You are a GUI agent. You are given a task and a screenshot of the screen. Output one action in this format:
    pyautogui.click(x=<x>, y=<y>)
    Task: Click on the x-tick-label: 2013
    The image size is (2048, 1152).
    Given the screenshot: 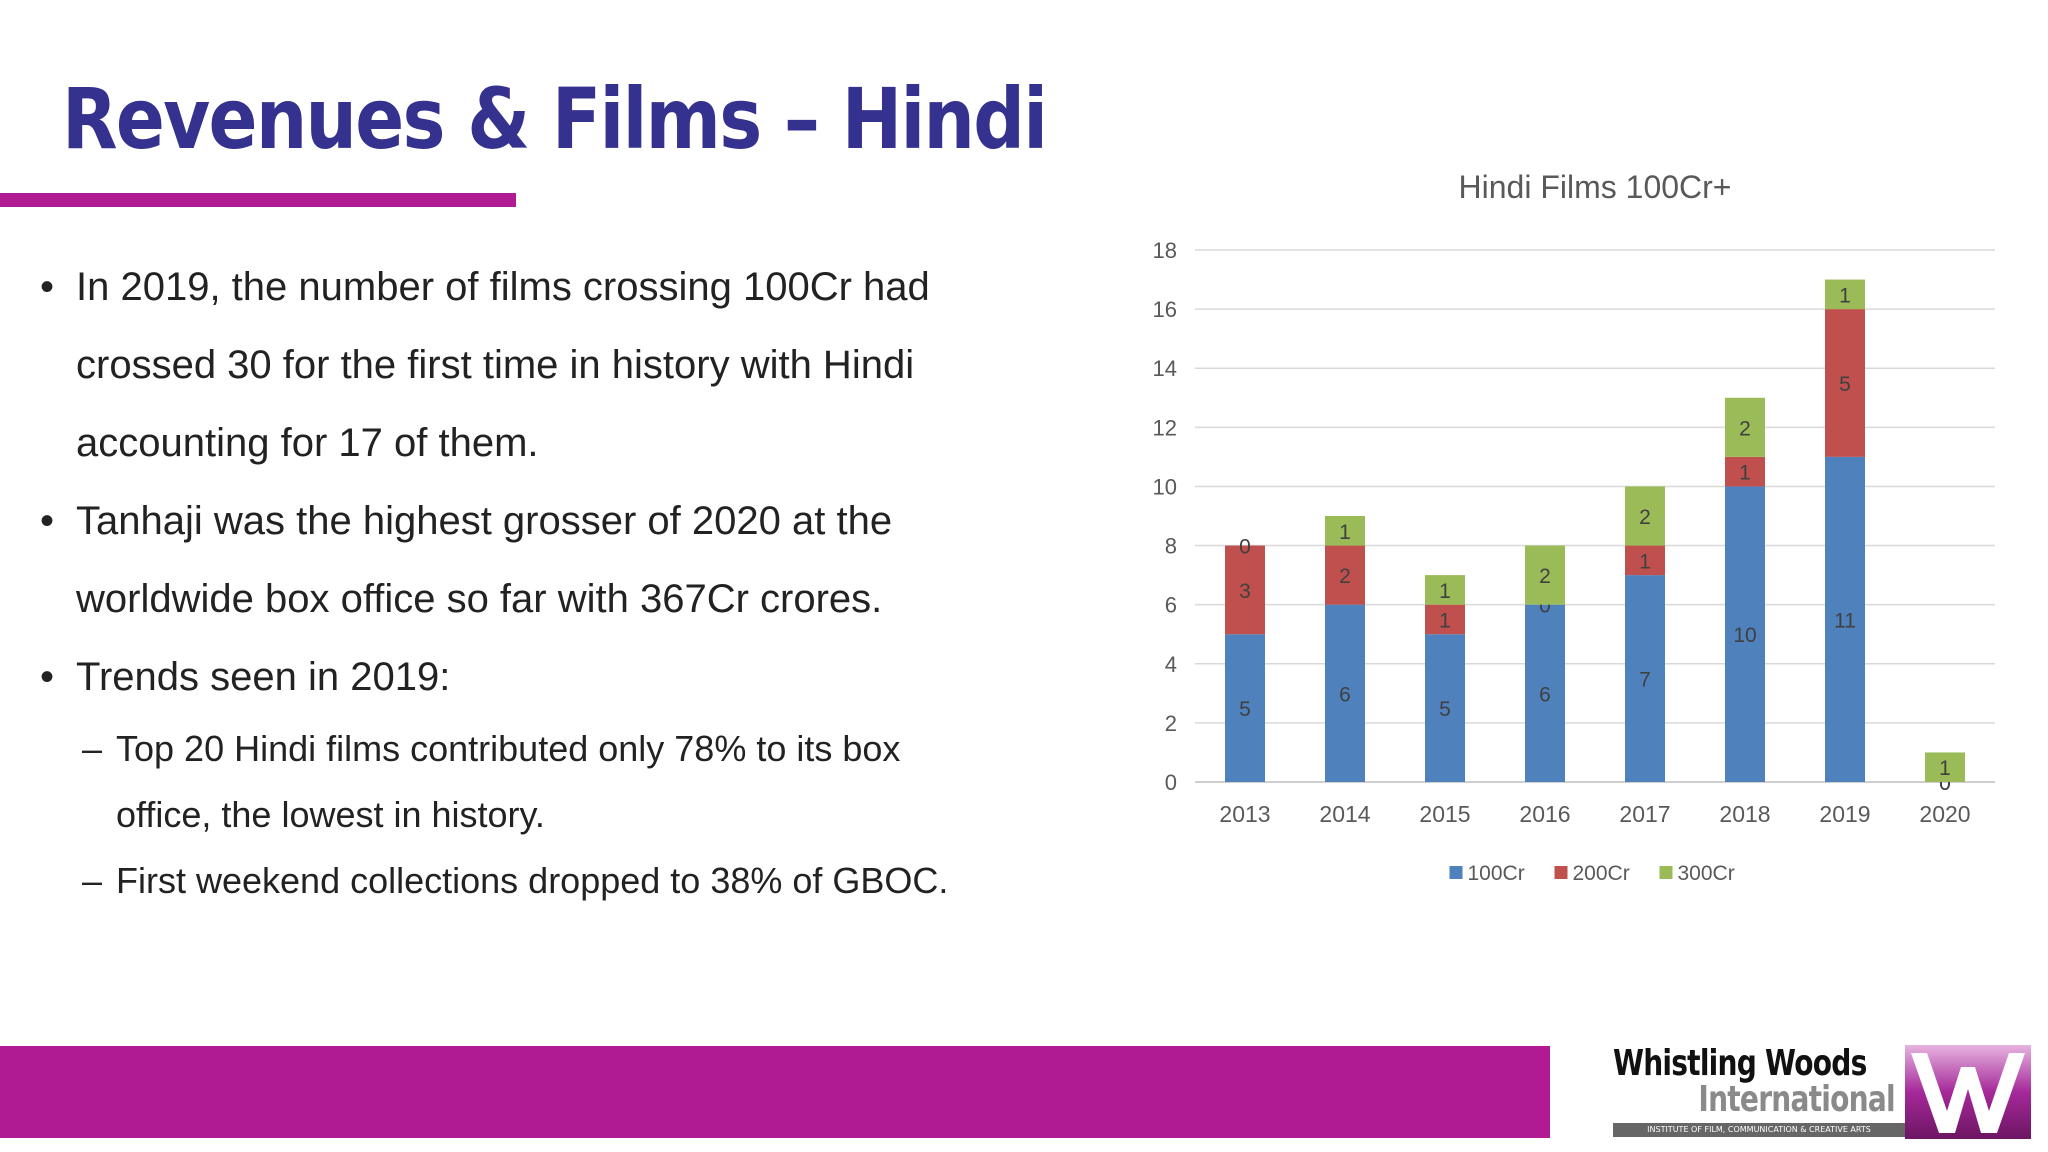 What is the action you would take?
    pyautogui.click(x=1244, y=814)
    